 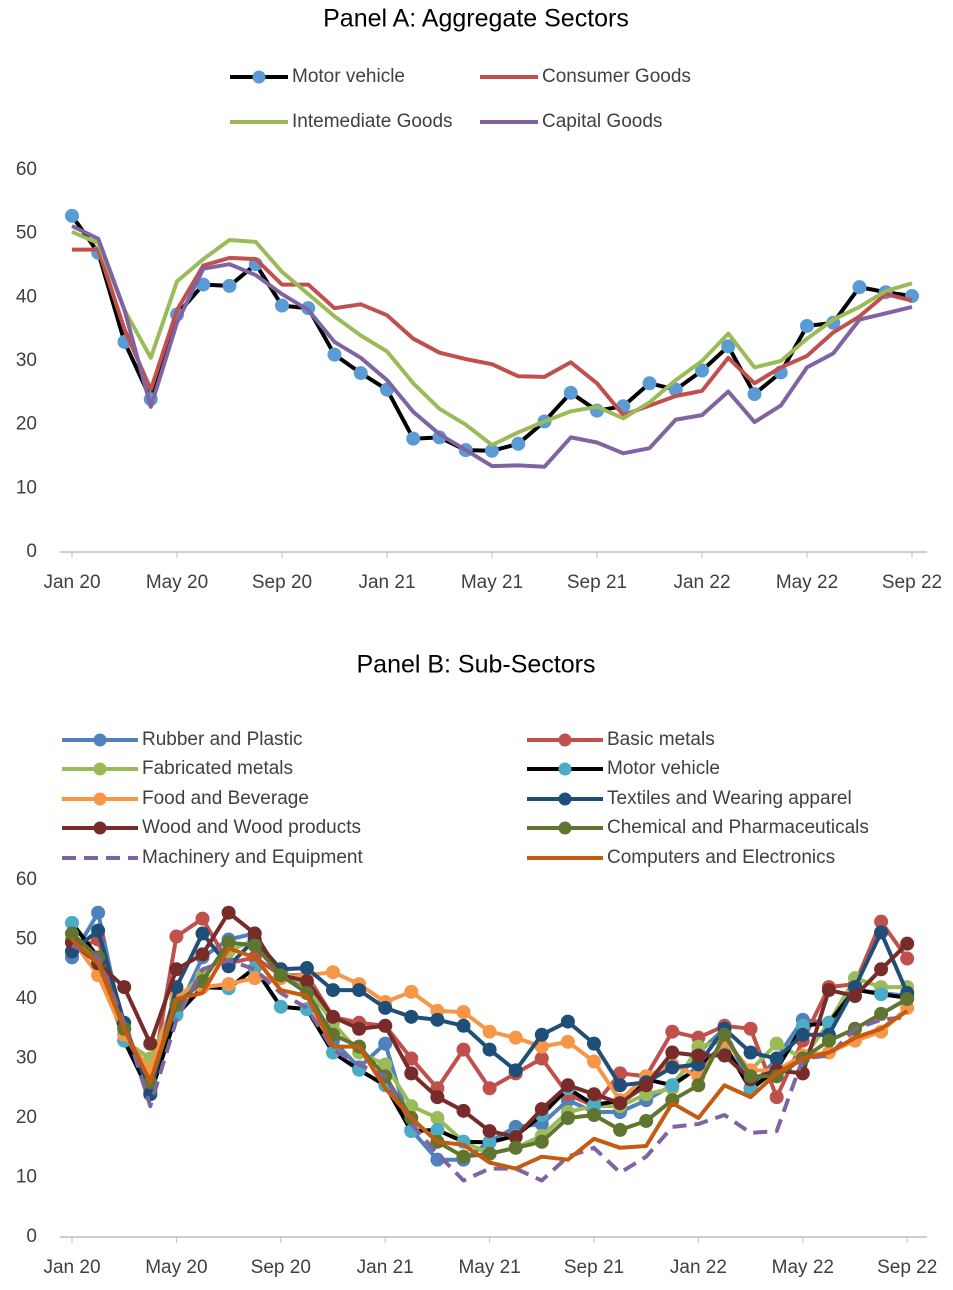 I want to click on y-tick-label: 10, so click(x=26, y=487).